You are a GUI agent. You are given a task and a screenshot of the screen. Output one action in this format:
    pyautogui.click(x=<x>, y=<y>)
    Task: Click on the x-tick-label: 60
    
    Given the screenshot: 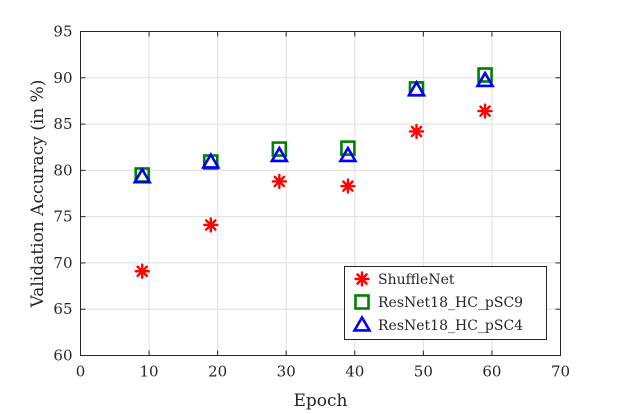 What is the action you would take?
    pyautogui.click(x=491, y=372)
    